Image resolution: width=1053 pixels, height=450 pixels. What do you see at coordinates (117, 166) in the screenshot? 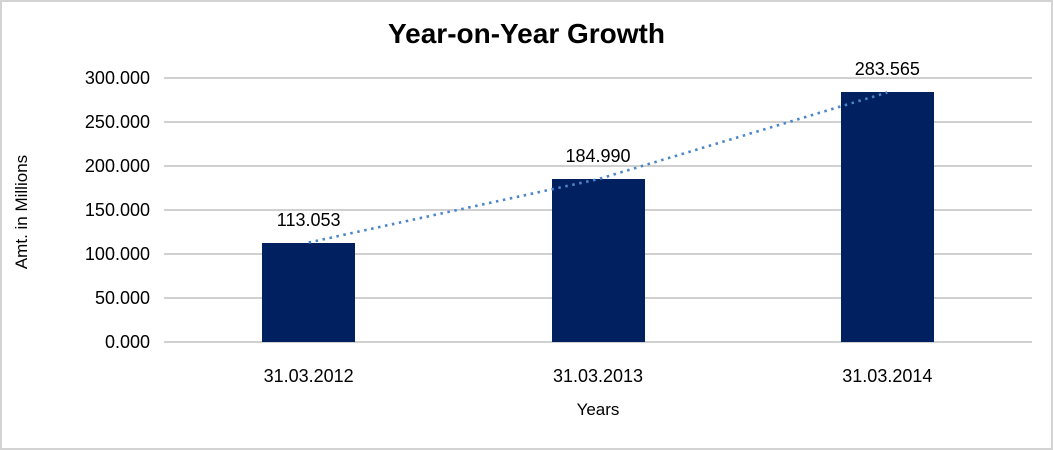
I see `y-axis-tick-label: 200.000` at bounding box center [117, 166].